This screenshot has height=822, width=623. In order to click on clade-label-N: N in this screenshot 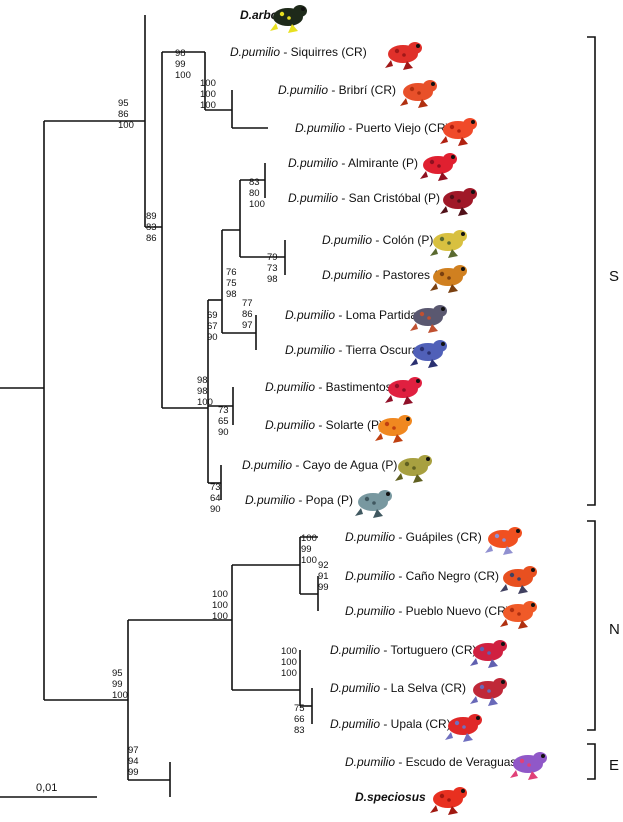, I will do `click(614, 629)`.